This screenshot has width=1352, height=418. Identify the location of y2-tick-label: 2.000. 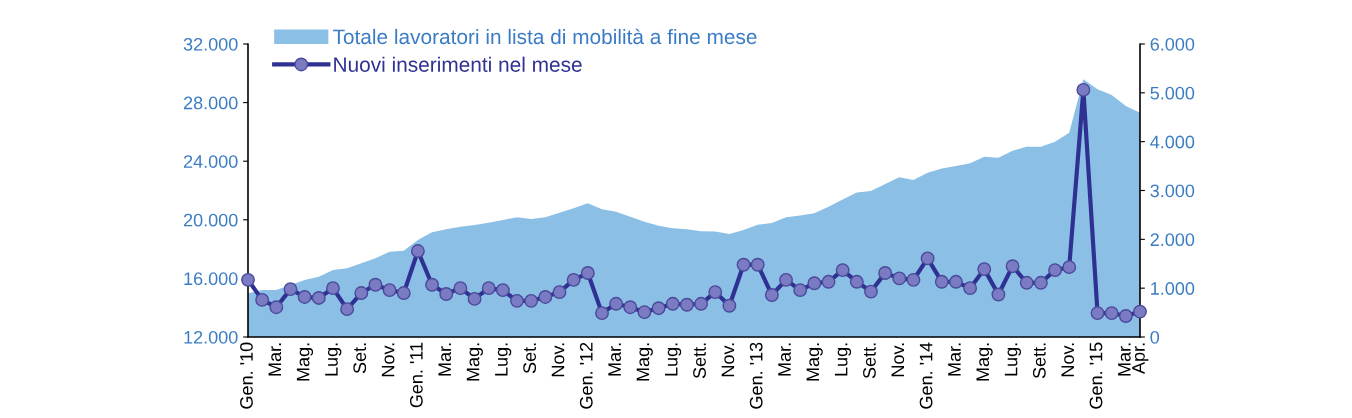
(1172, 240).